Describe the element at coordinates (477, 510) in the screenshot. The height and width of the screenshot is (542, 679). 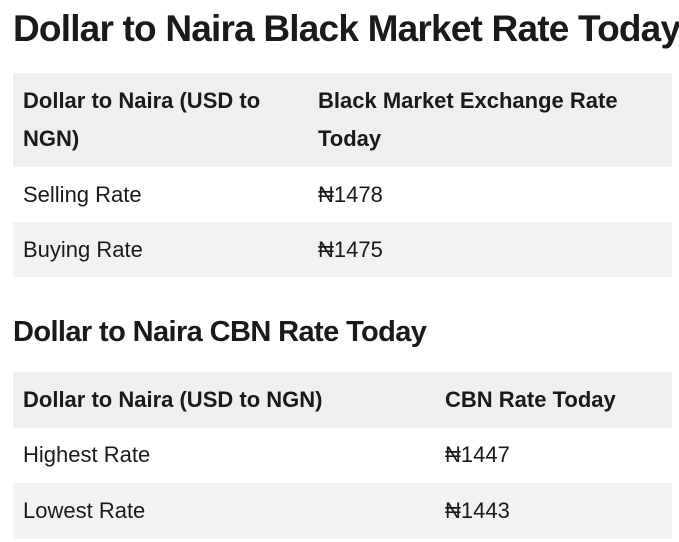
I see `cell: ₦1443` at that location.